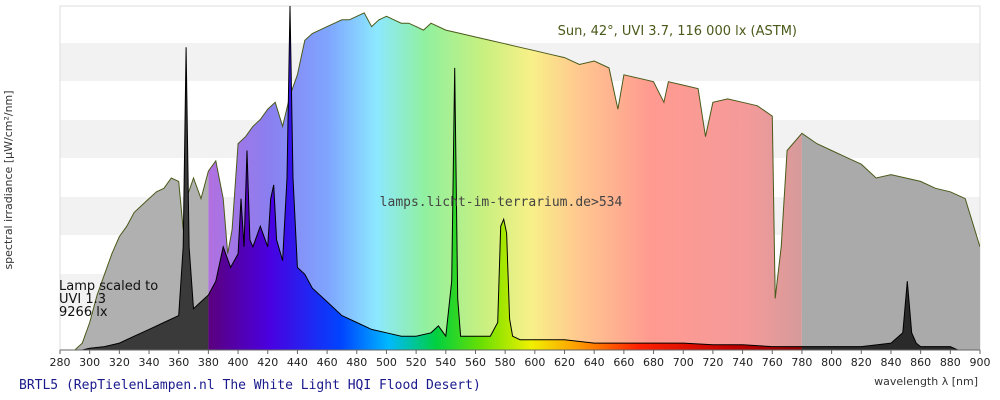 This screenshot has height=400, width=1000. What do you see at coordinates (356, 362) in the screenshot?
I see `x-tick-label: 480` at bounding box center [356, 362].